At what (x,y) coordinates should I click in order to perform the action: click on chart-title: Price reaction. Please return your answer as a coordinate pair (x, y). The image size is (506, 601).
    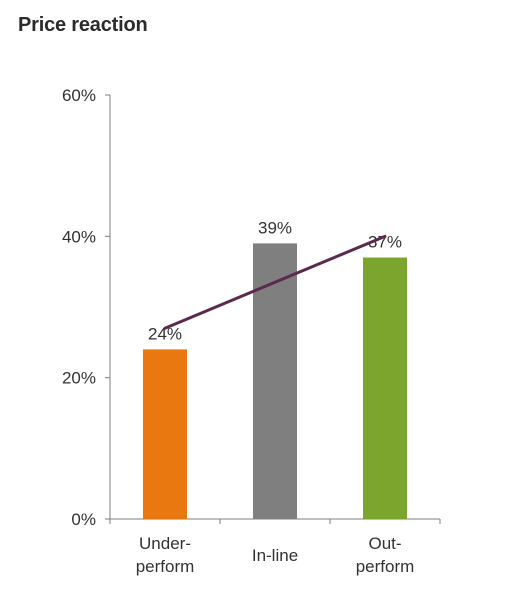
    Looking at the image, I should click on (83, 25).